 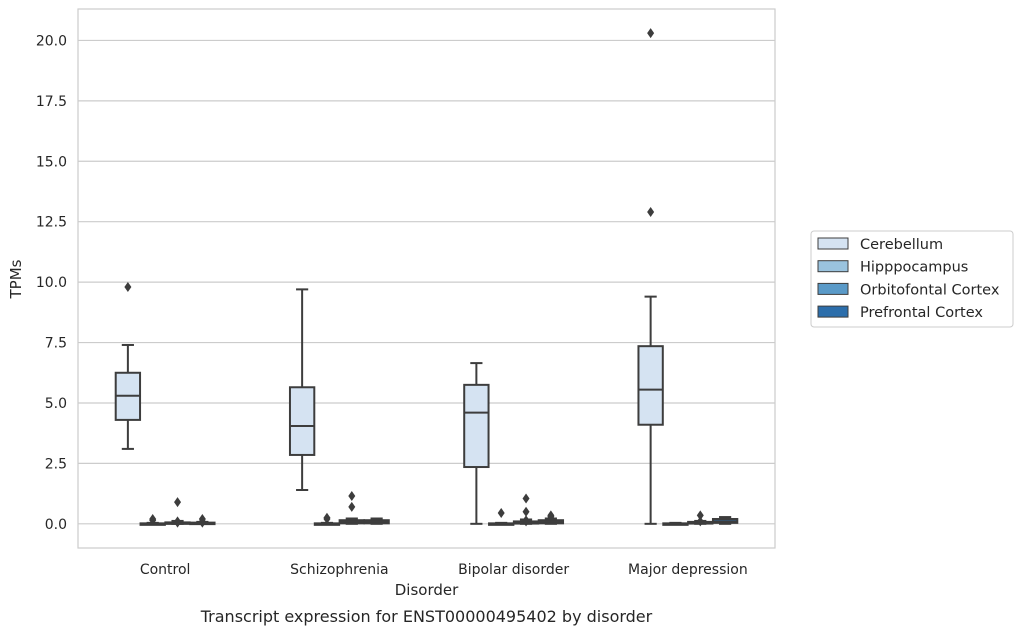 I want to click on y-tick-label: 5.0, so click(x=56, y=404).